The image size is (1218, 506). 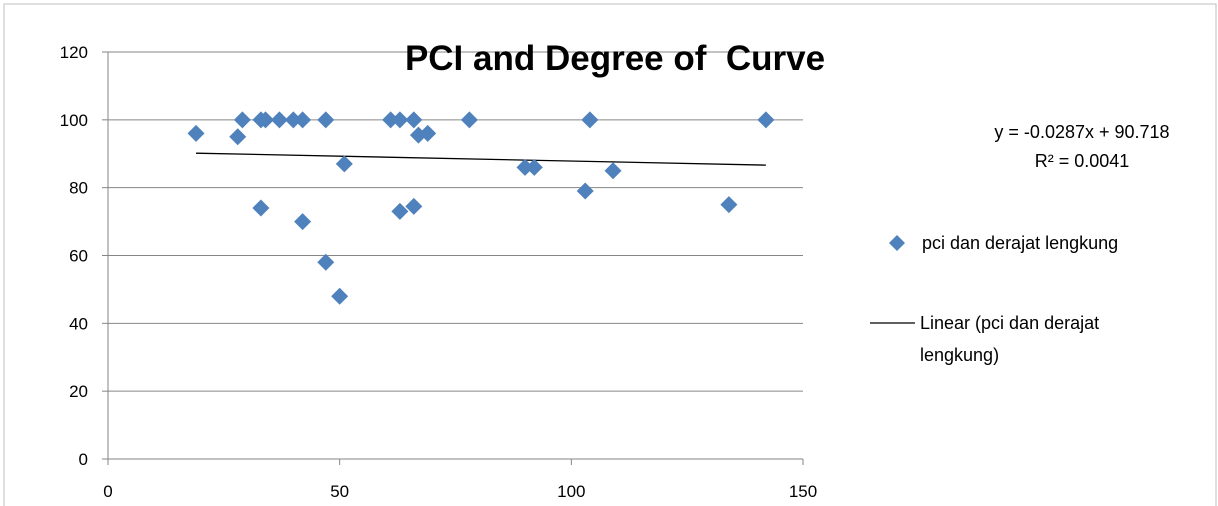 I want to click on y-tick-label-80: 80, so click(x=78, y=188).